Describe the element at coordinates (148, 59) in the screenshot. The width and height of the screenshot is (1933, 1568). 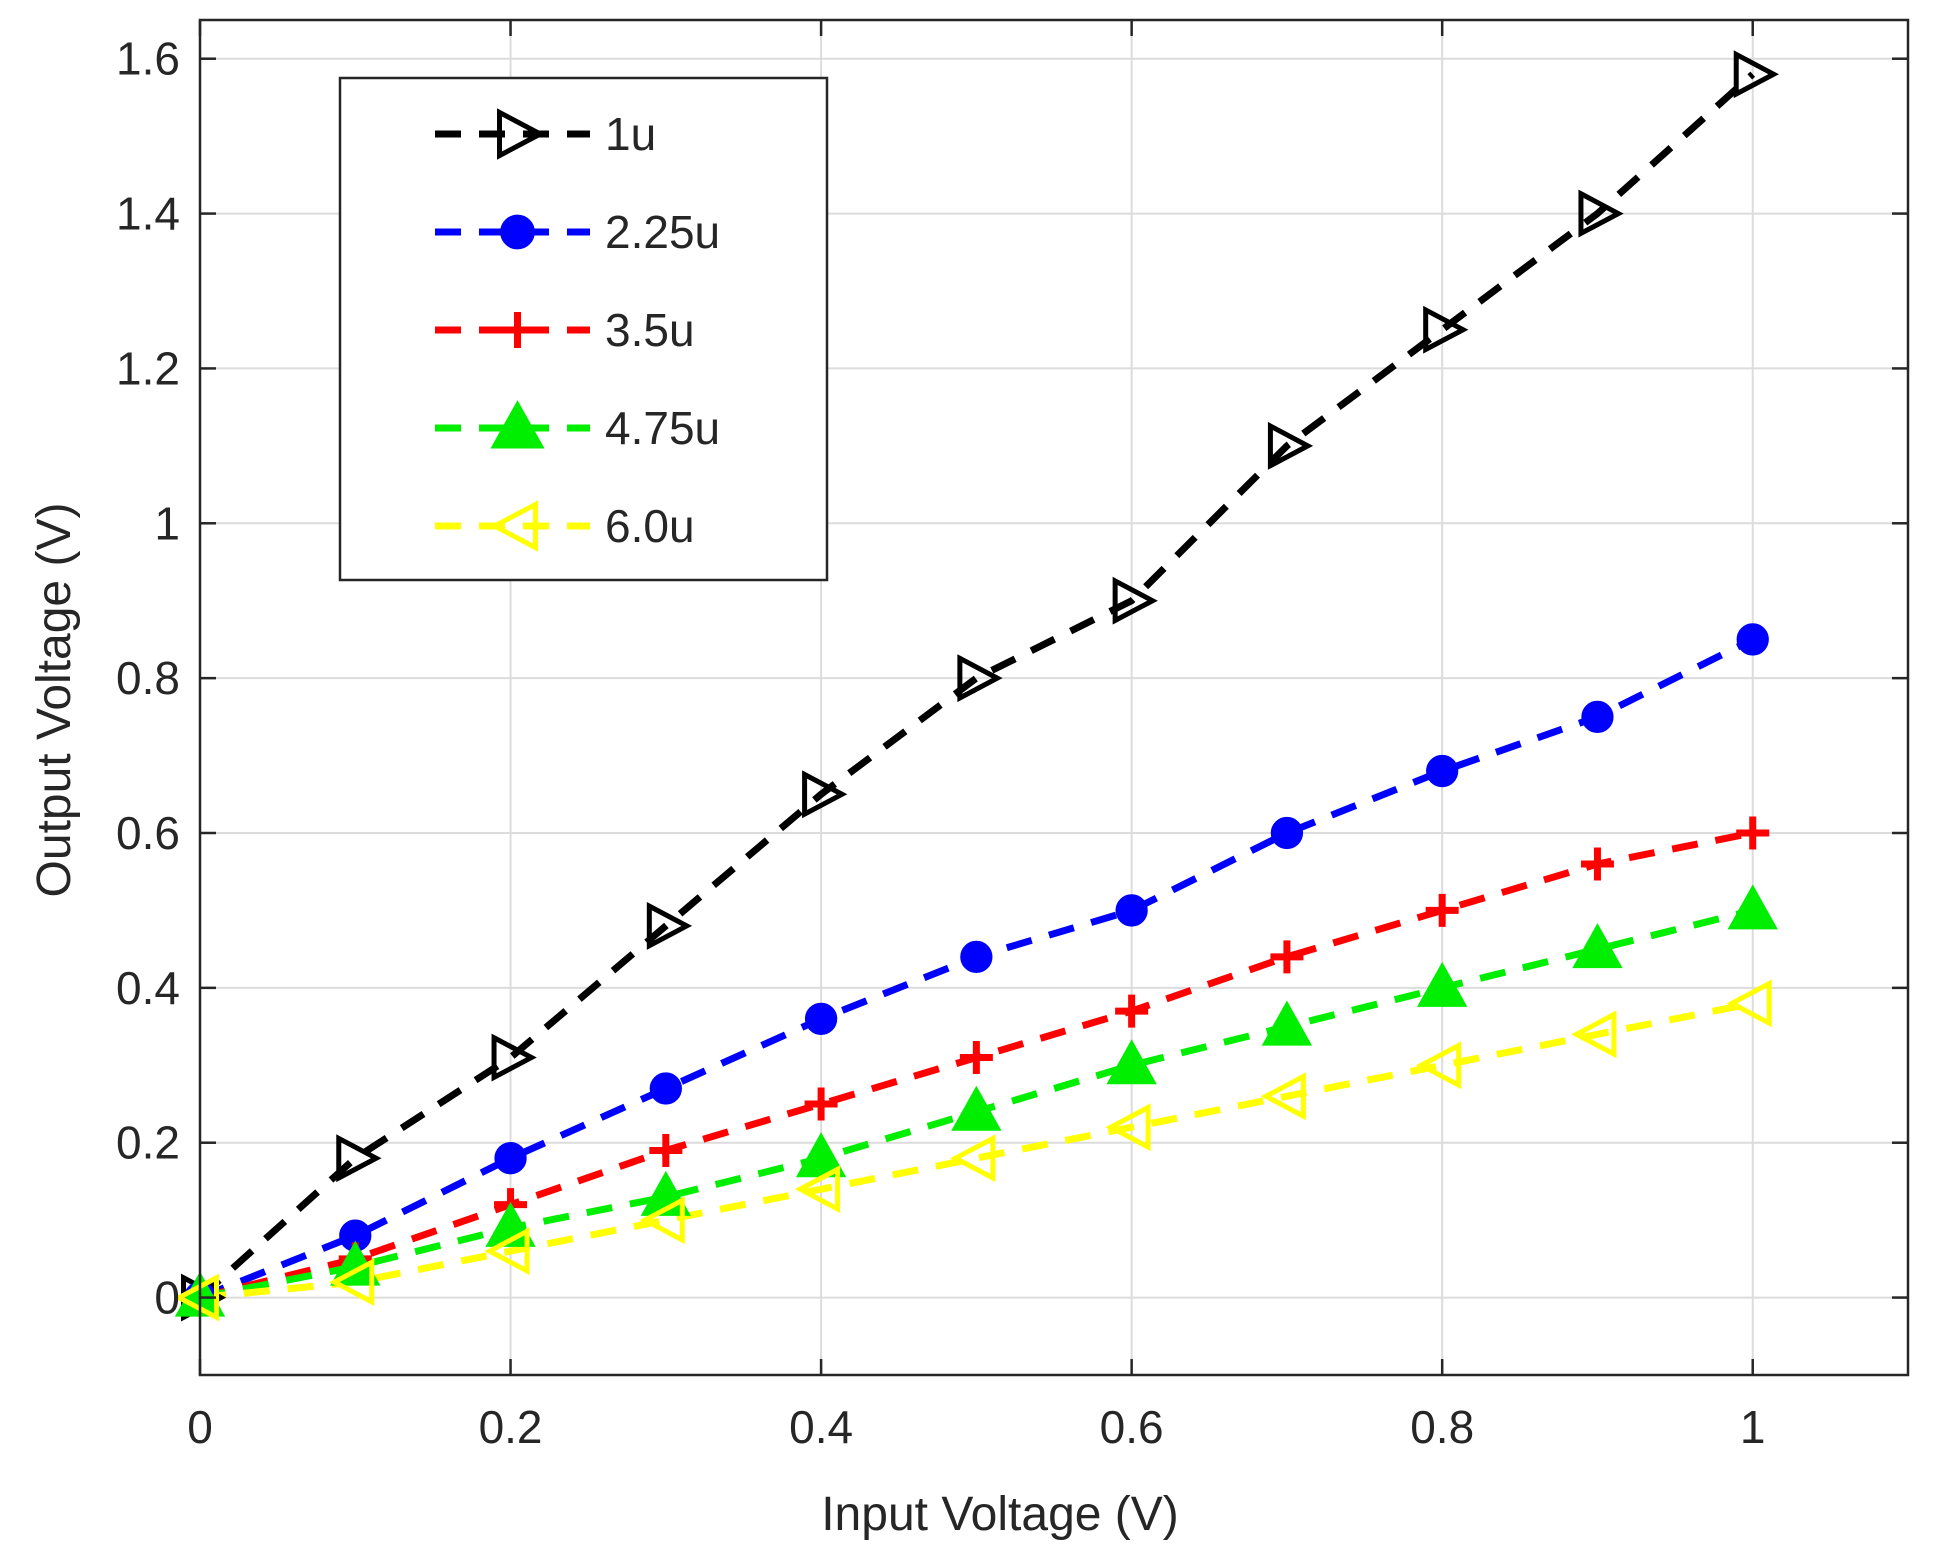
I see `y-tick-label: 1.6` at that location.